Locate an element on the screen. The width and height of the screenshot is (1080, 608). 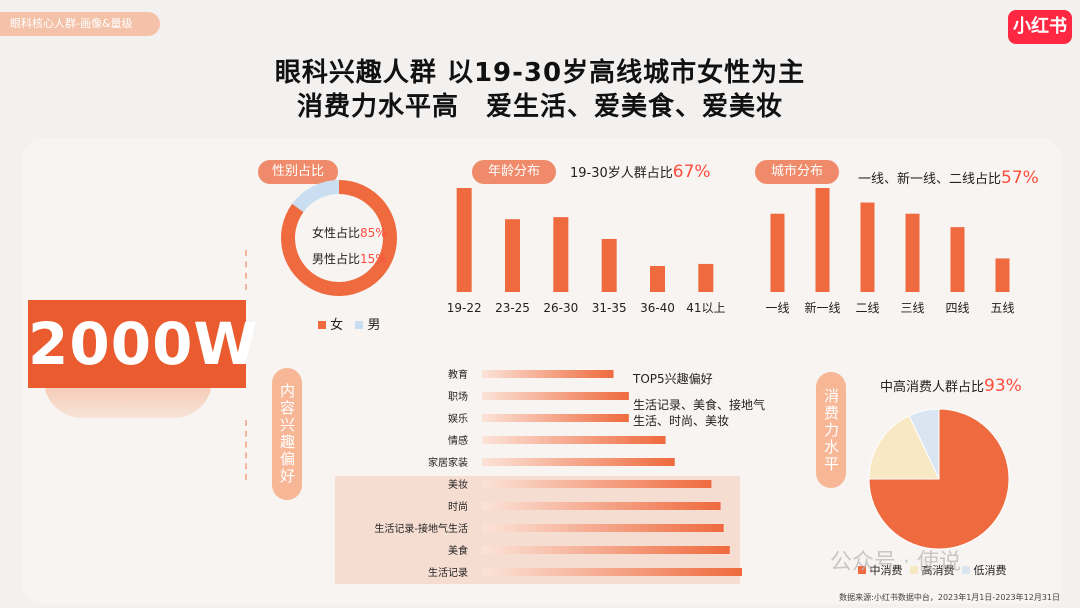
age-note: 19-30岁人群占比67% is located at coordinates (640, 172).